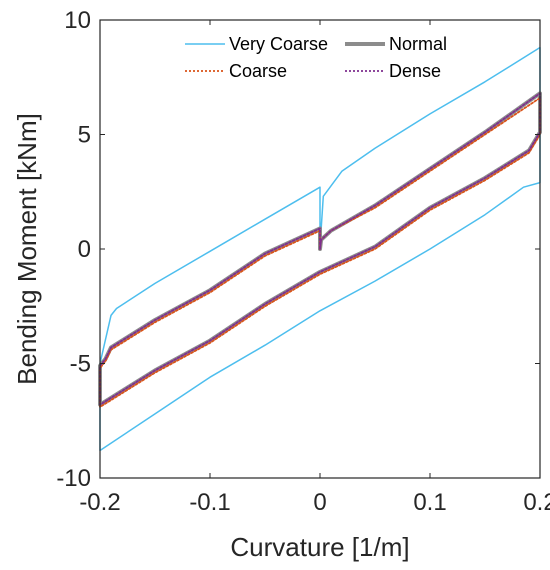 Image resolution: width=550 pixels, height=570 pixels. I want to click on legend-label-coarse: Coarse, so click(258, 71).